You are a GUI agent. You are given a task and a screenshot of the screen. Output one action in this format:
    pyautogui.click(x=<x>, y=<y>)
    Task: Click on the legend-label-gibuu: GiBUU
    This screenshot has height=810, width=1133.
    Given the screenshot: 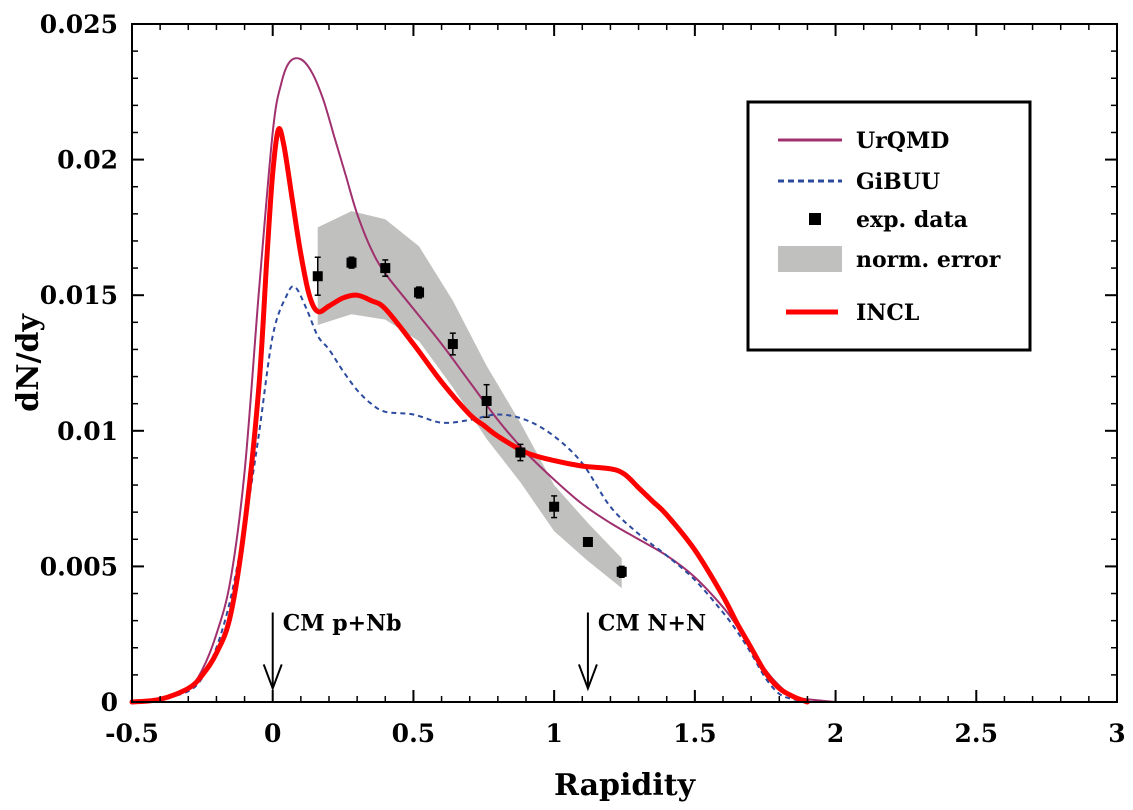 What is the action you would take?
    pyautogui.click(x=898, y=182)
    